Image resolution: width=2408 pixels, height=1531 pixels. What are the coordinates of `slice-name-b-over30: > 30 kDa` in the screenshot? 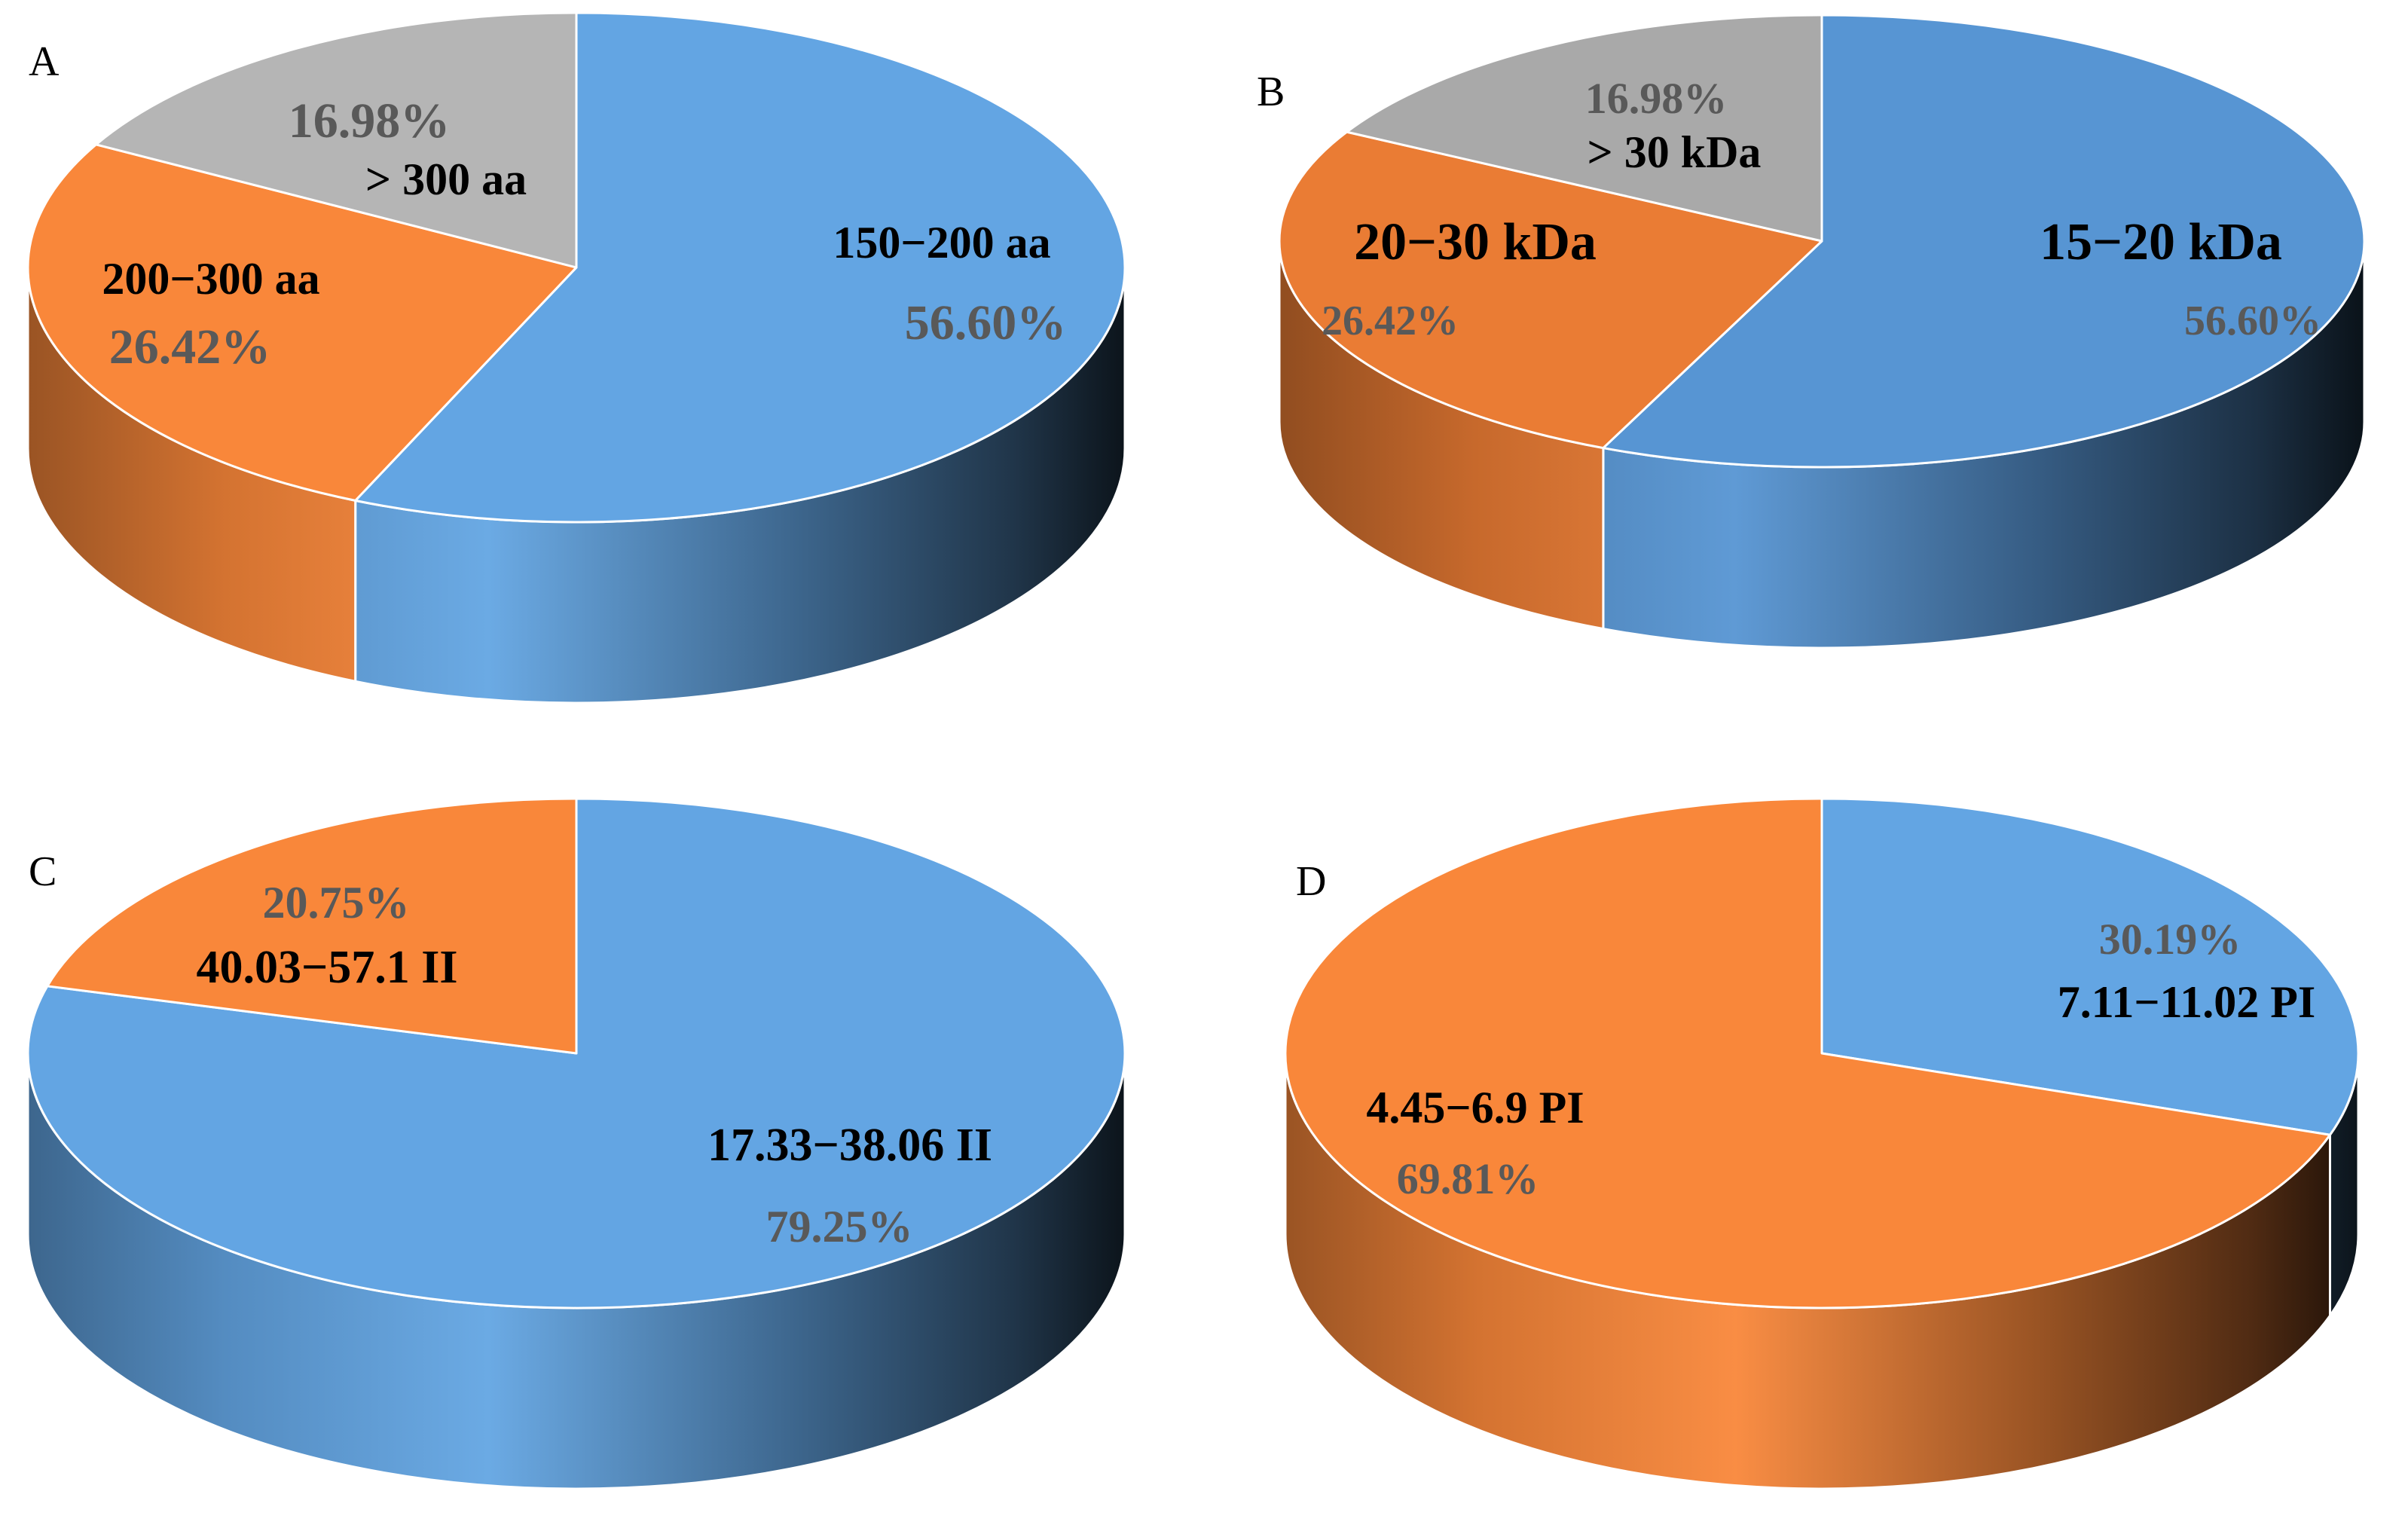 It's located at (1675, 152).